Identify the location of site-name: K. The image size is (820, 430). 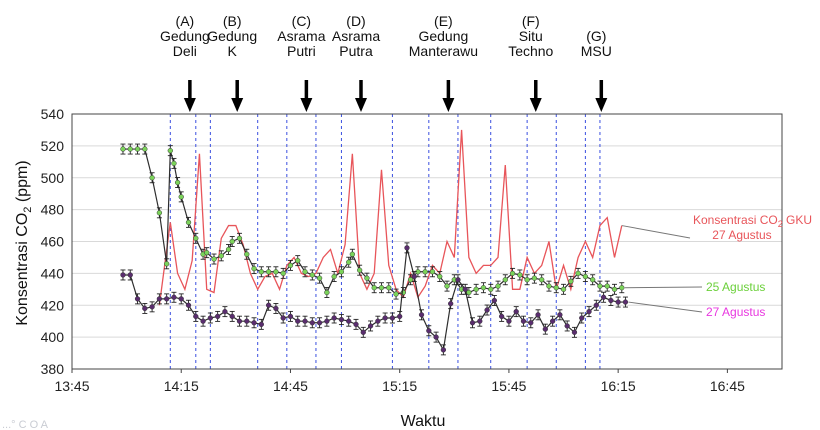
(233, 51).